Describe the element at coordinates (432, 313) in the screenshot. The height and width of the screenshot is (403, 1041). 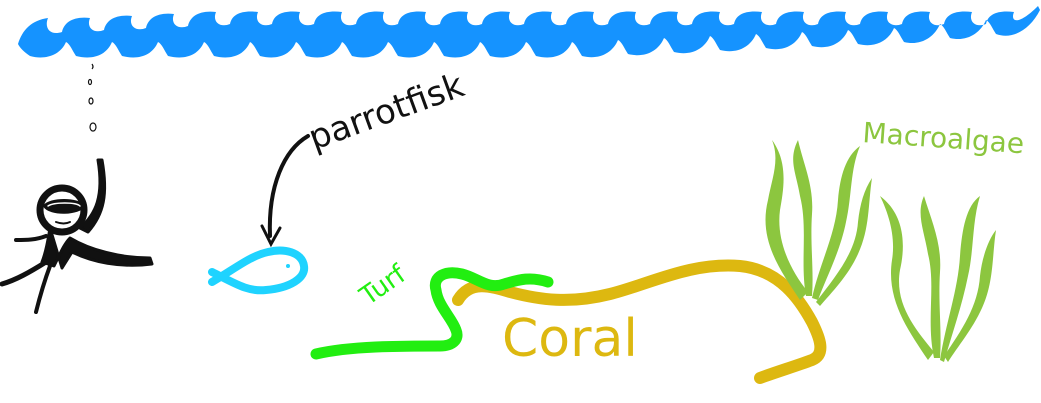
I see `turf` at that location.